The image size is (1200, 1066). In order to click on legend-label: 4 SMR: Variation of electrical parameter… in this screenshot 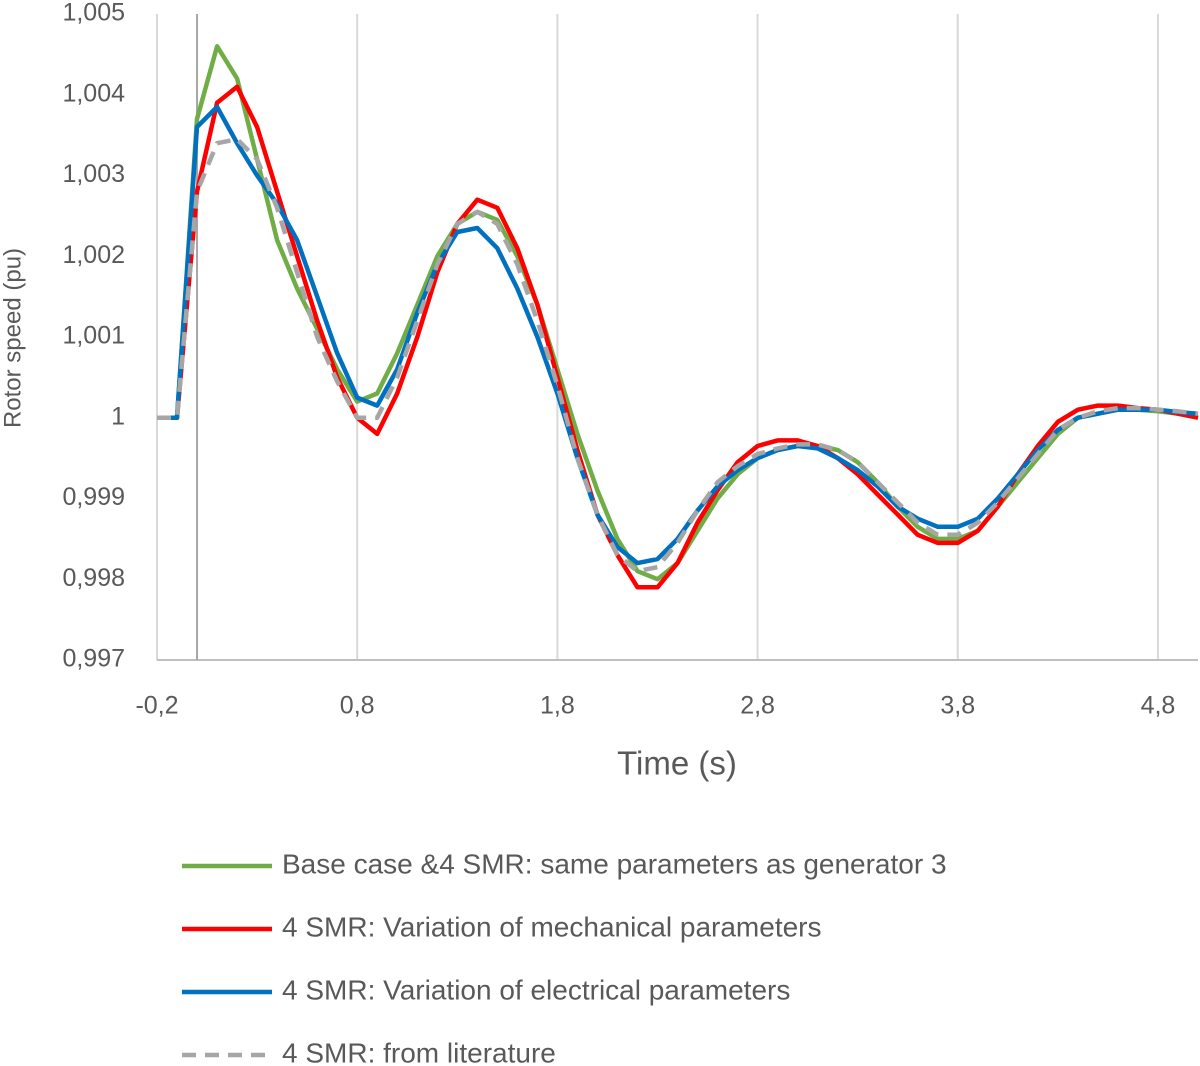, I will do `click(536, 989)`.